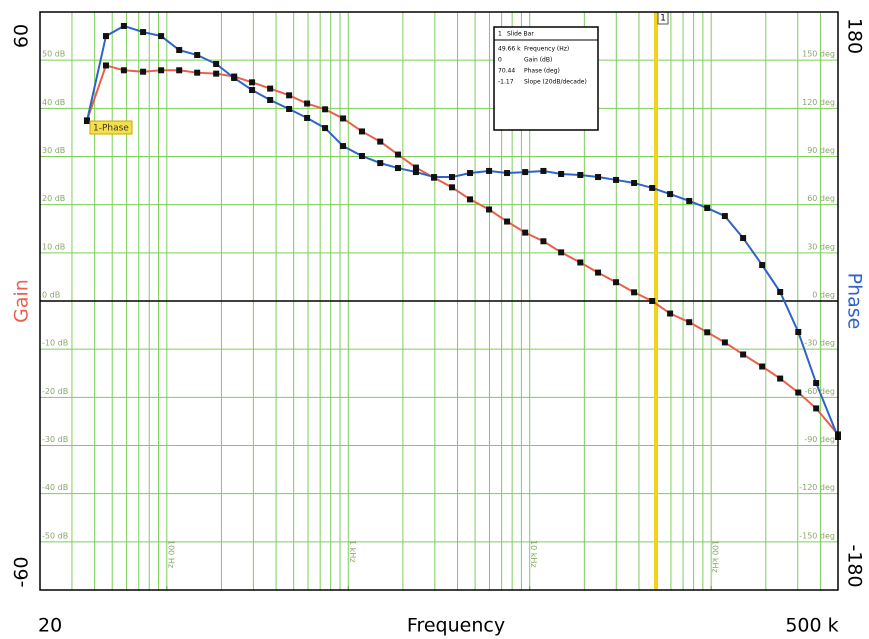 This screenshot has width=869, height=639. I want to click on readout-name: Phase (deg), so click(542, 71).